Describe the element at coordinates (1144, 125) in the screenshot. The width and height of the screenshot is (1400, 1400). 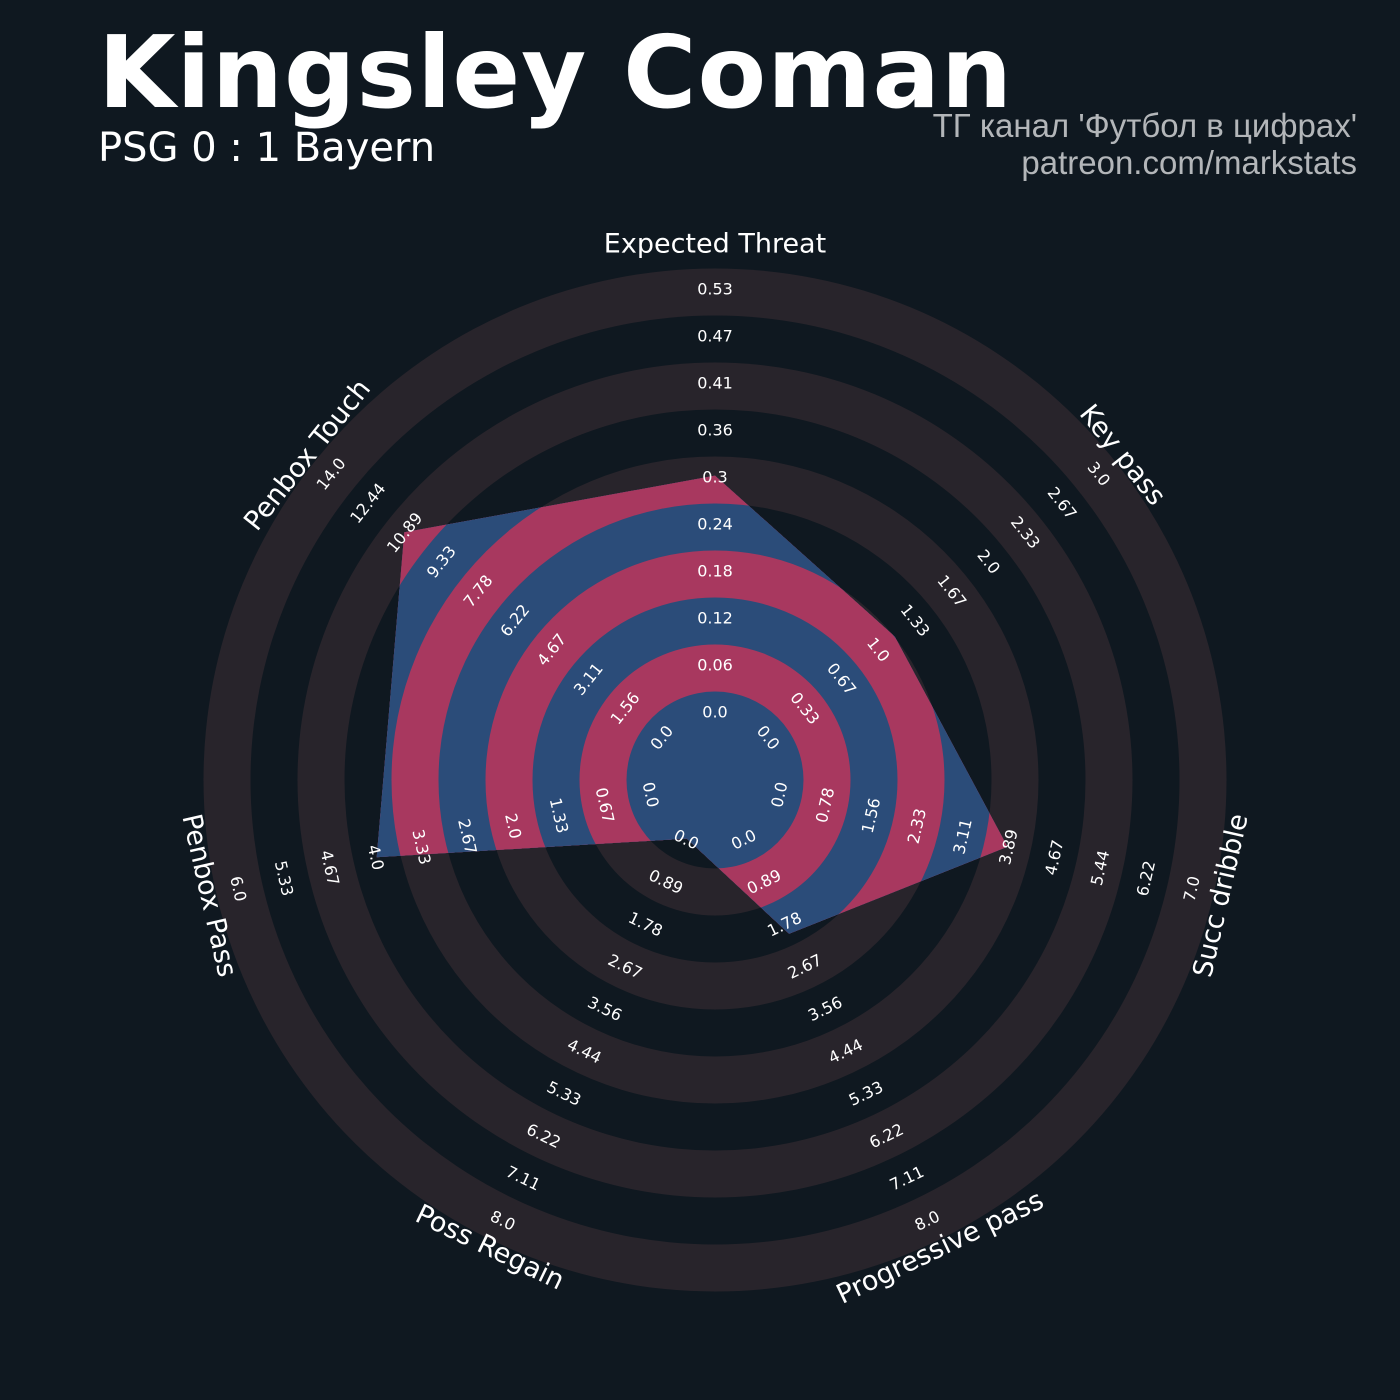
I see `telegram-channel-credit: ТГ канал 'Футбол в цифрах'` at that location.